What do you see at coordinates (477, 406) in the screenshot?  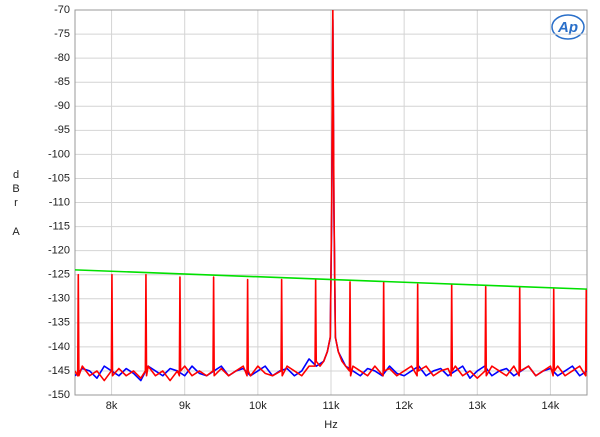 I see `x-tick-label: 13k` at bounding box center [477, 406].